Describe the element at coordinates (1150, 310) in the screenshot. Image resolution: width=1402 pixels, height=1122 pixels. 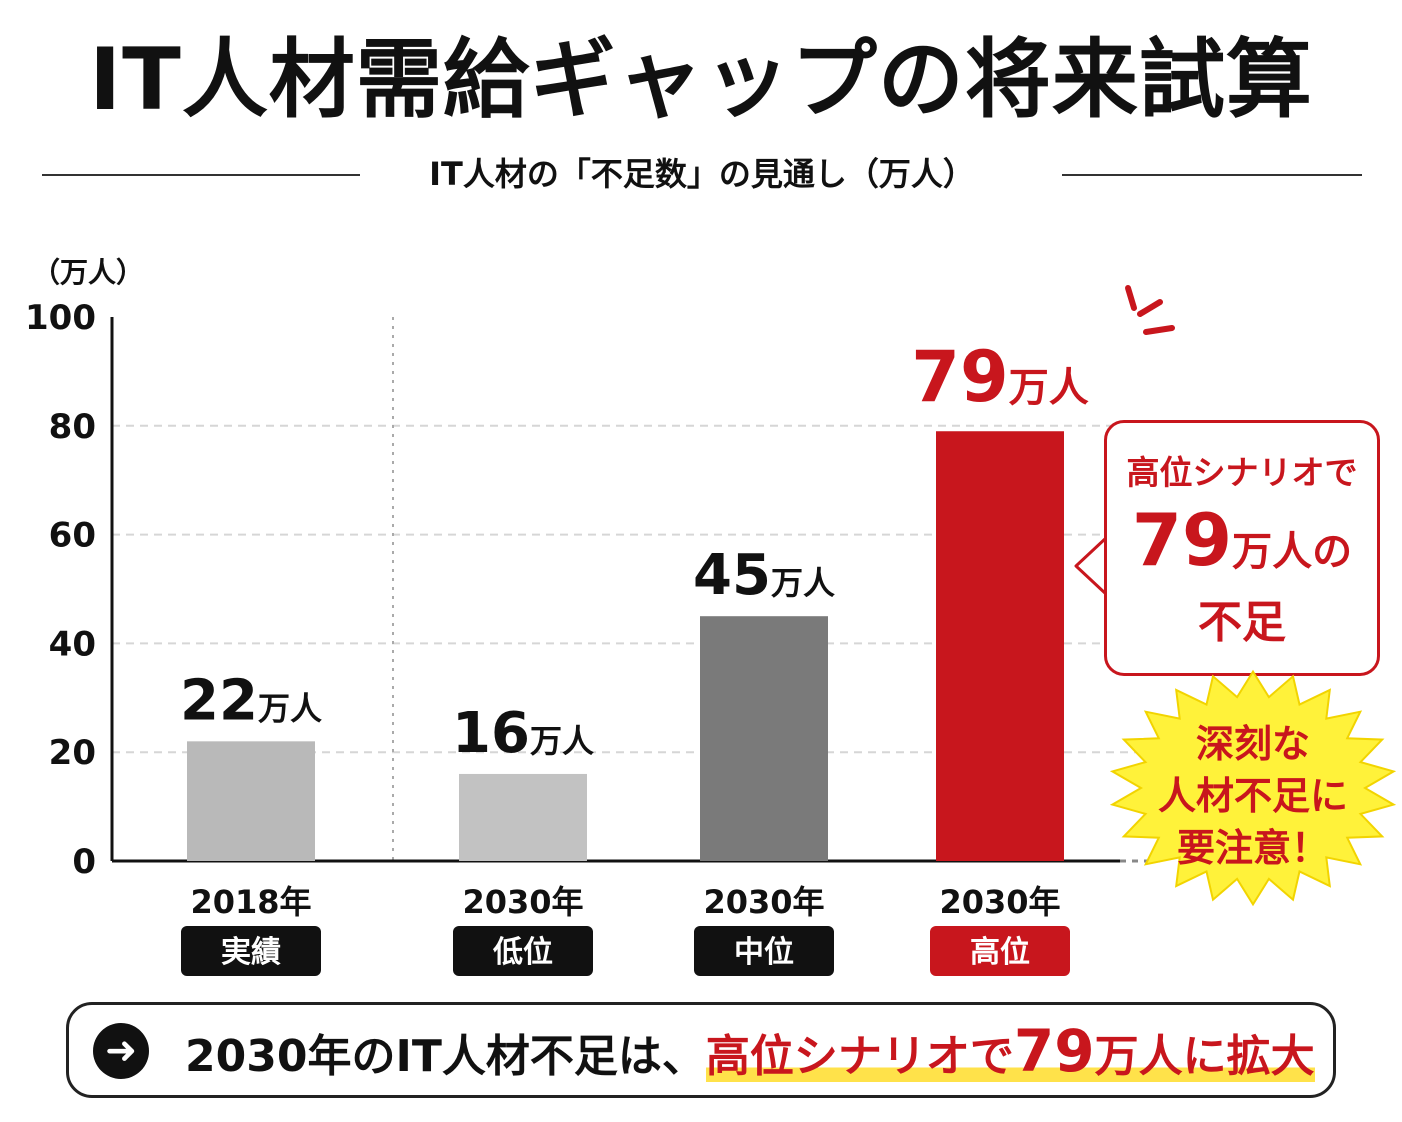
I see `alarm-lines-icon` at that location.